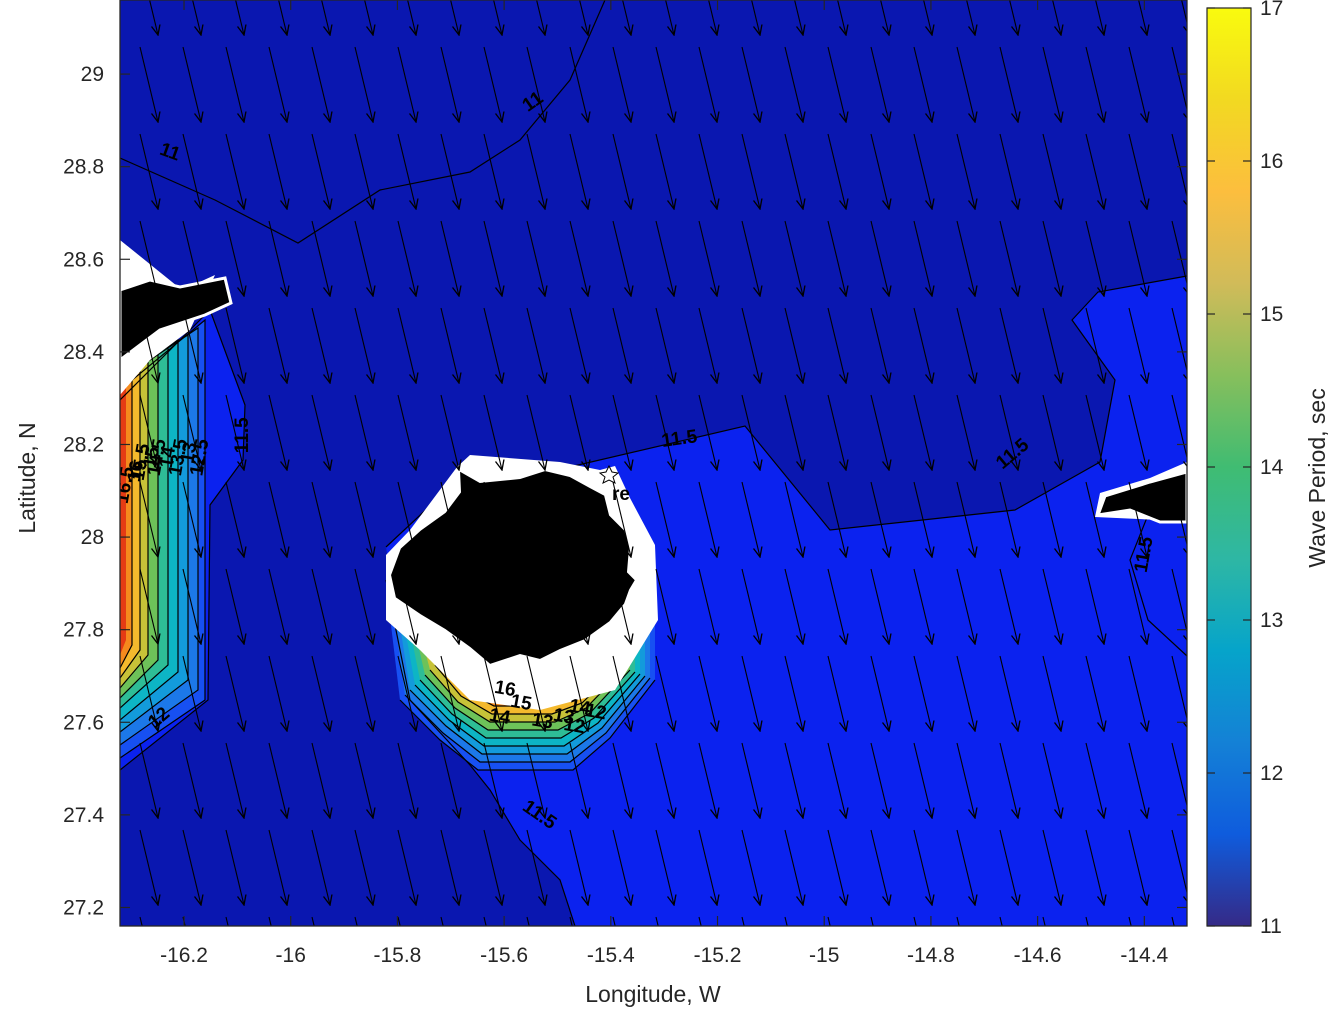 This screenshot has height=1017, width=1339. I want to click on y-tick-label: 27.6, so click(83, 722).